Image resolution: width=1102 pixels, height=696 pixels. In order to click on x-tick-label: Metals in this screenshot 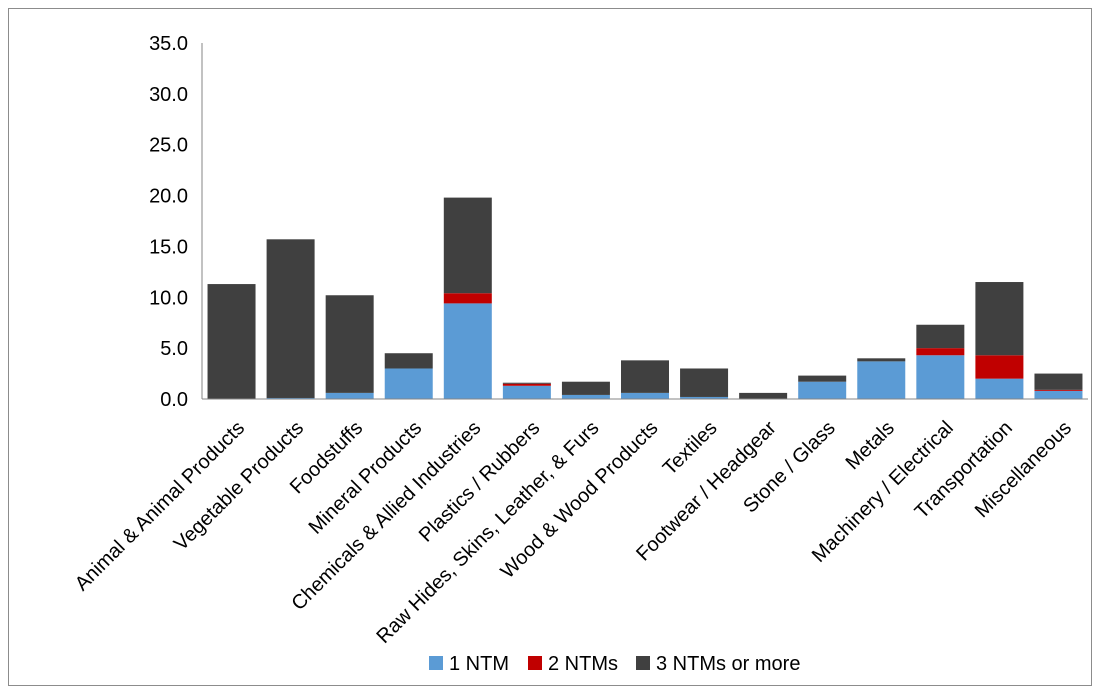, I will do `click(870, 445)`.